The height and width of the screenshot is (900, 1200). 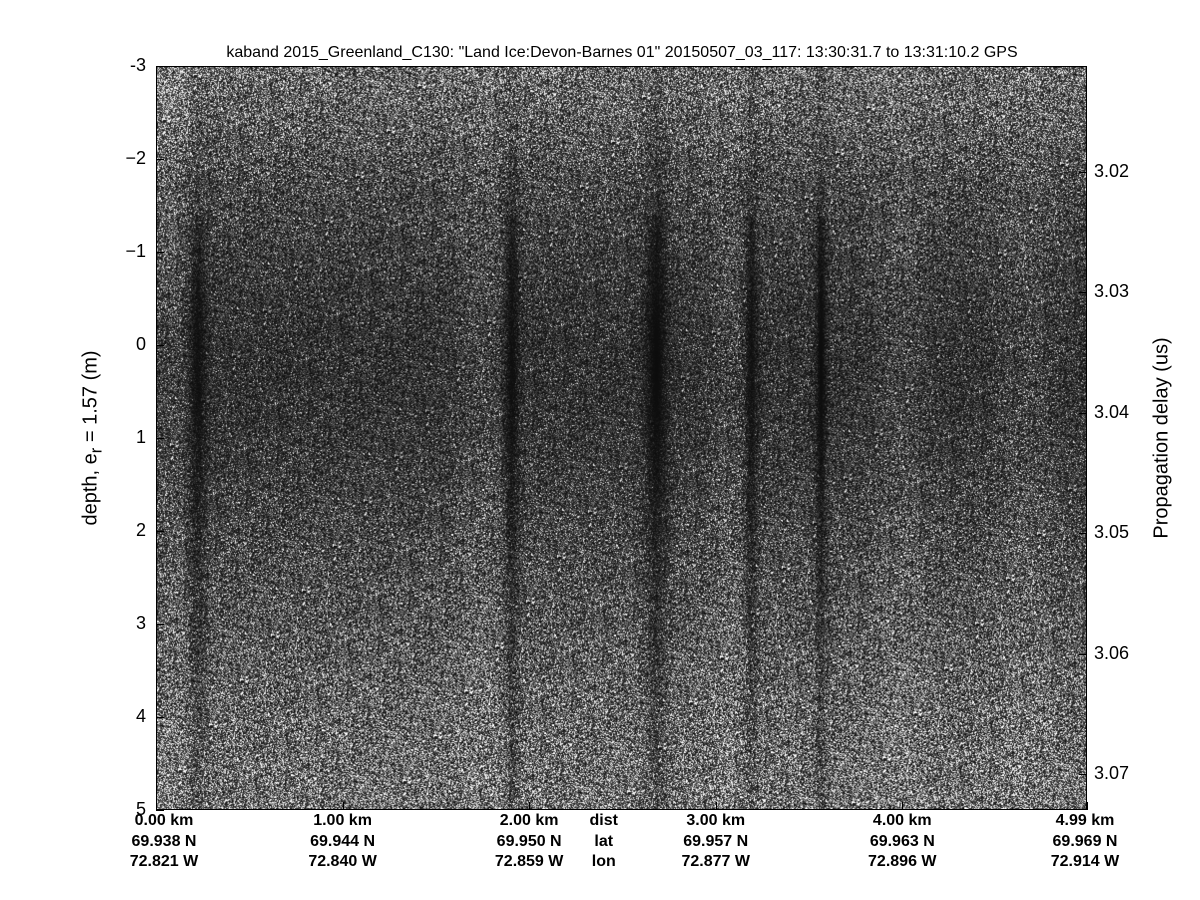 What do you see at coordinates (137, 65) in the screenshot?
I see `y-left-tick-label: -3` at bounding box center [137, 65].